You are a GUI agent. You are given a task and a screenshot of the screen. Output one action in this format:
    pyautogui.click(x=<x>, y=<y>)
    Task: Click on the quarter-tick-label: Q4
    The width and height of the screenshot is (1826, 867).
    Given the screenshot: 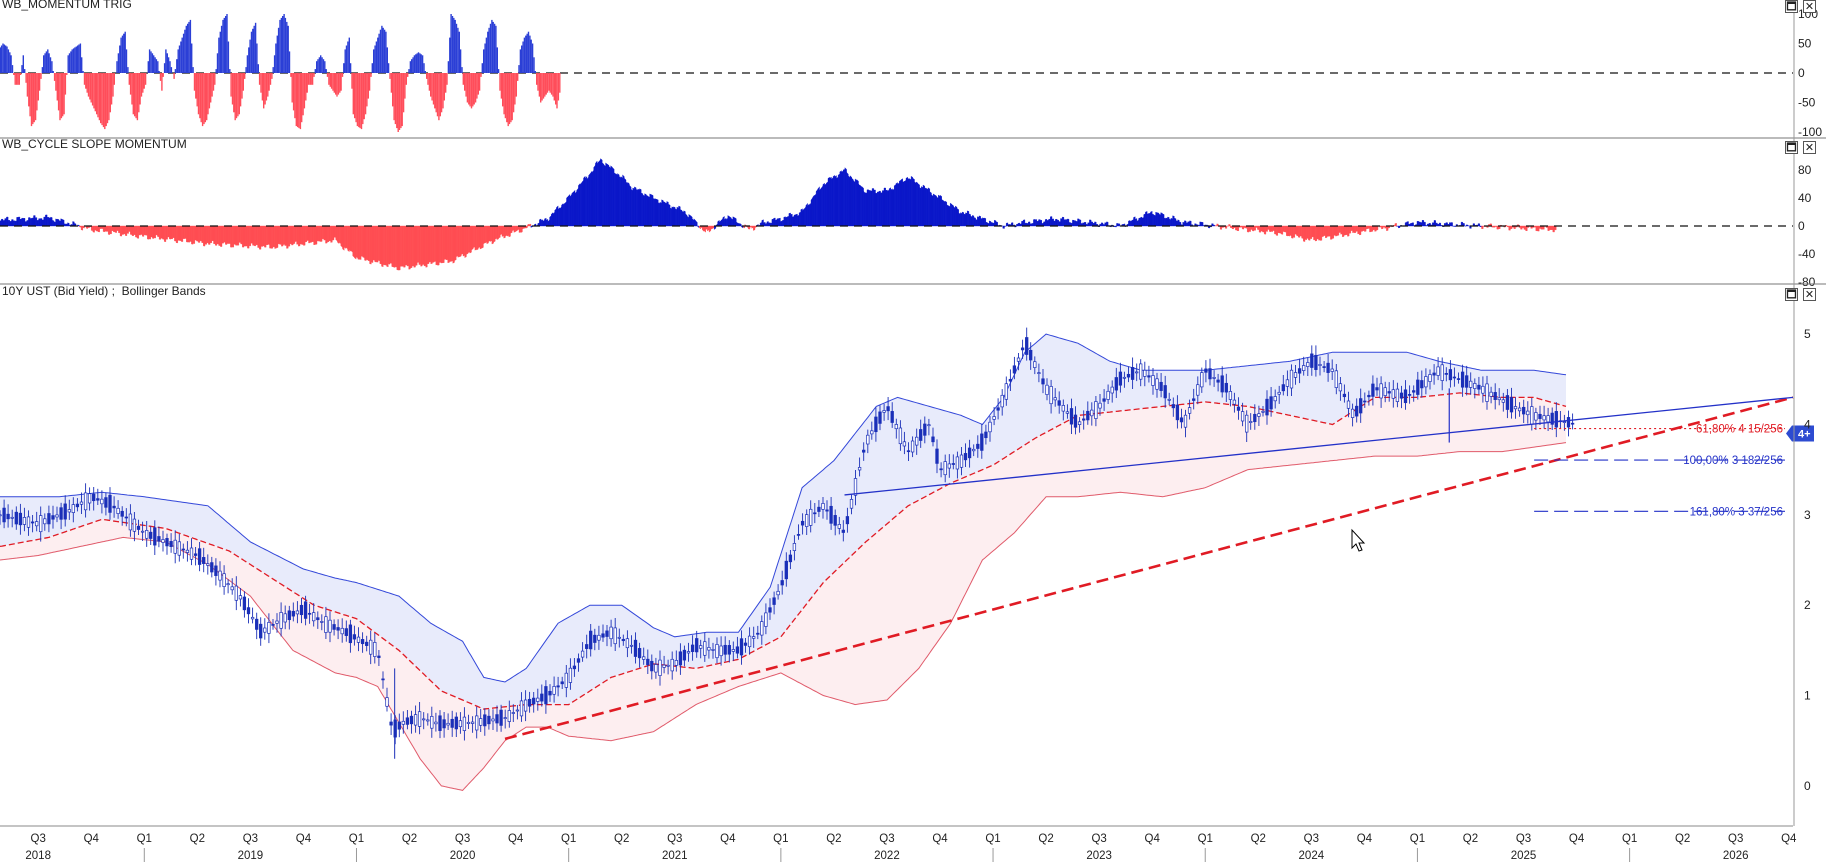 What is the action you would take?
    pyautogui.click(x=940, y=839)
    